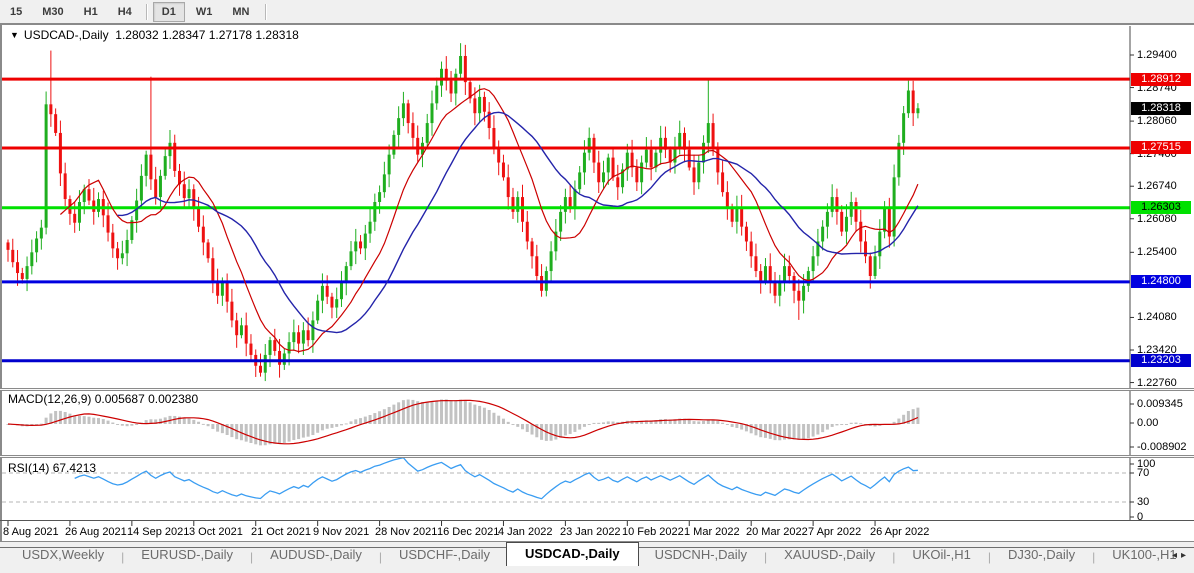  I want to click on date-axis-label: 14 Sep 2021, so click(158, 532).